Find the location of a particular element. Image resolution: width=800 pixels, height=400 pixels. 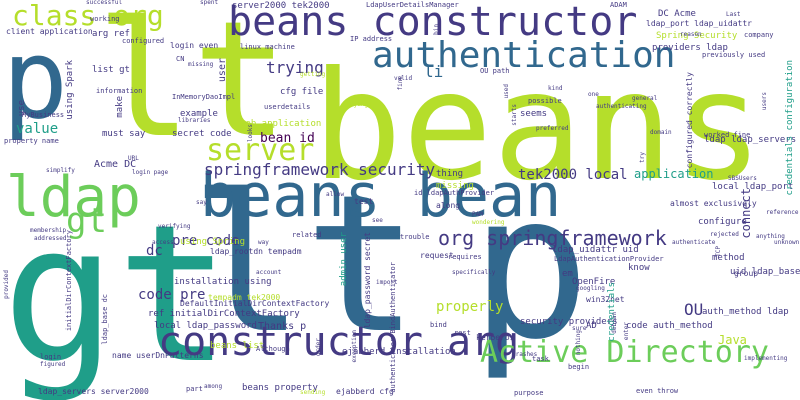

word-ref-initialdircontextfactory: ref initialDirContextFactory is located at coordinates (224, 314).